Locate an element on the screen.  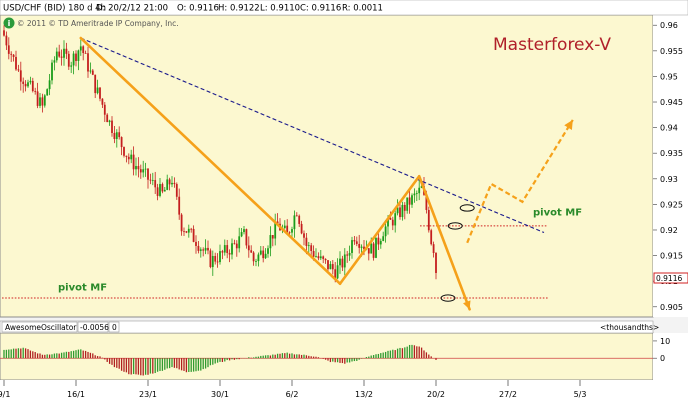
price-tick-label: 0.94 is located at coordinates (669, 128).